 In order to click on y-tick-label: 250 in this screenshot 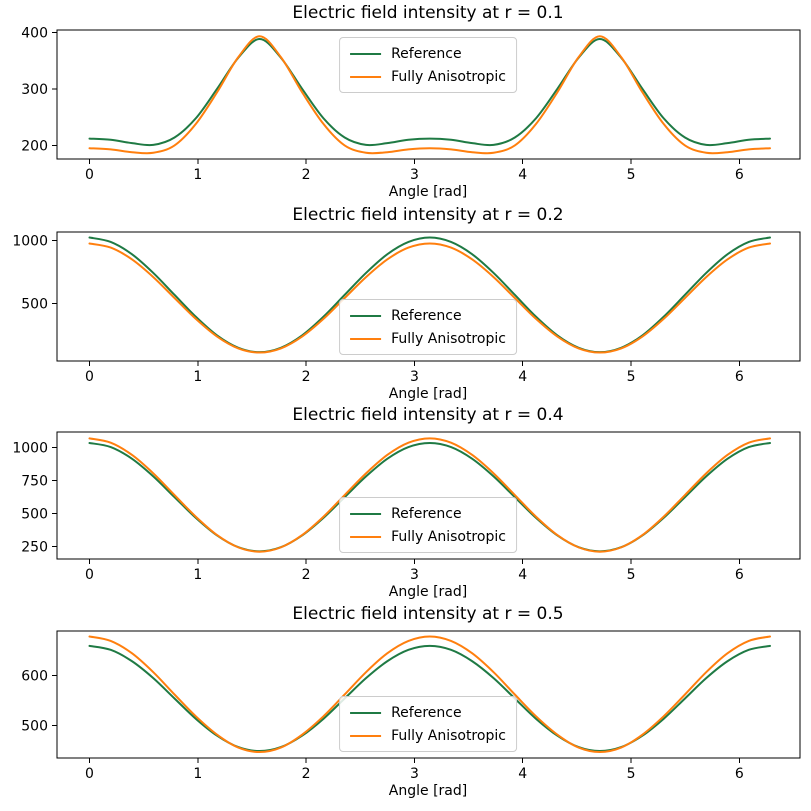, I will do `click(34, 548)`.